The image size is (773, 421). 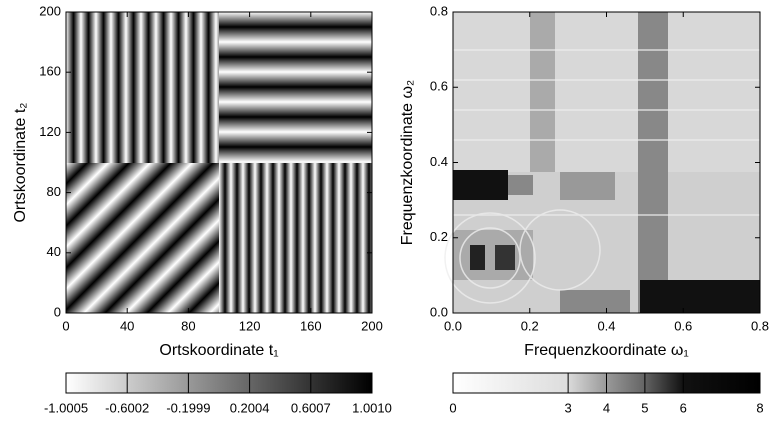 What do you see at coordinates (218, 350) in the screenshot?
I see `x-axis-label: Ortskoordinate t₁` at bounding box center [218, 350].